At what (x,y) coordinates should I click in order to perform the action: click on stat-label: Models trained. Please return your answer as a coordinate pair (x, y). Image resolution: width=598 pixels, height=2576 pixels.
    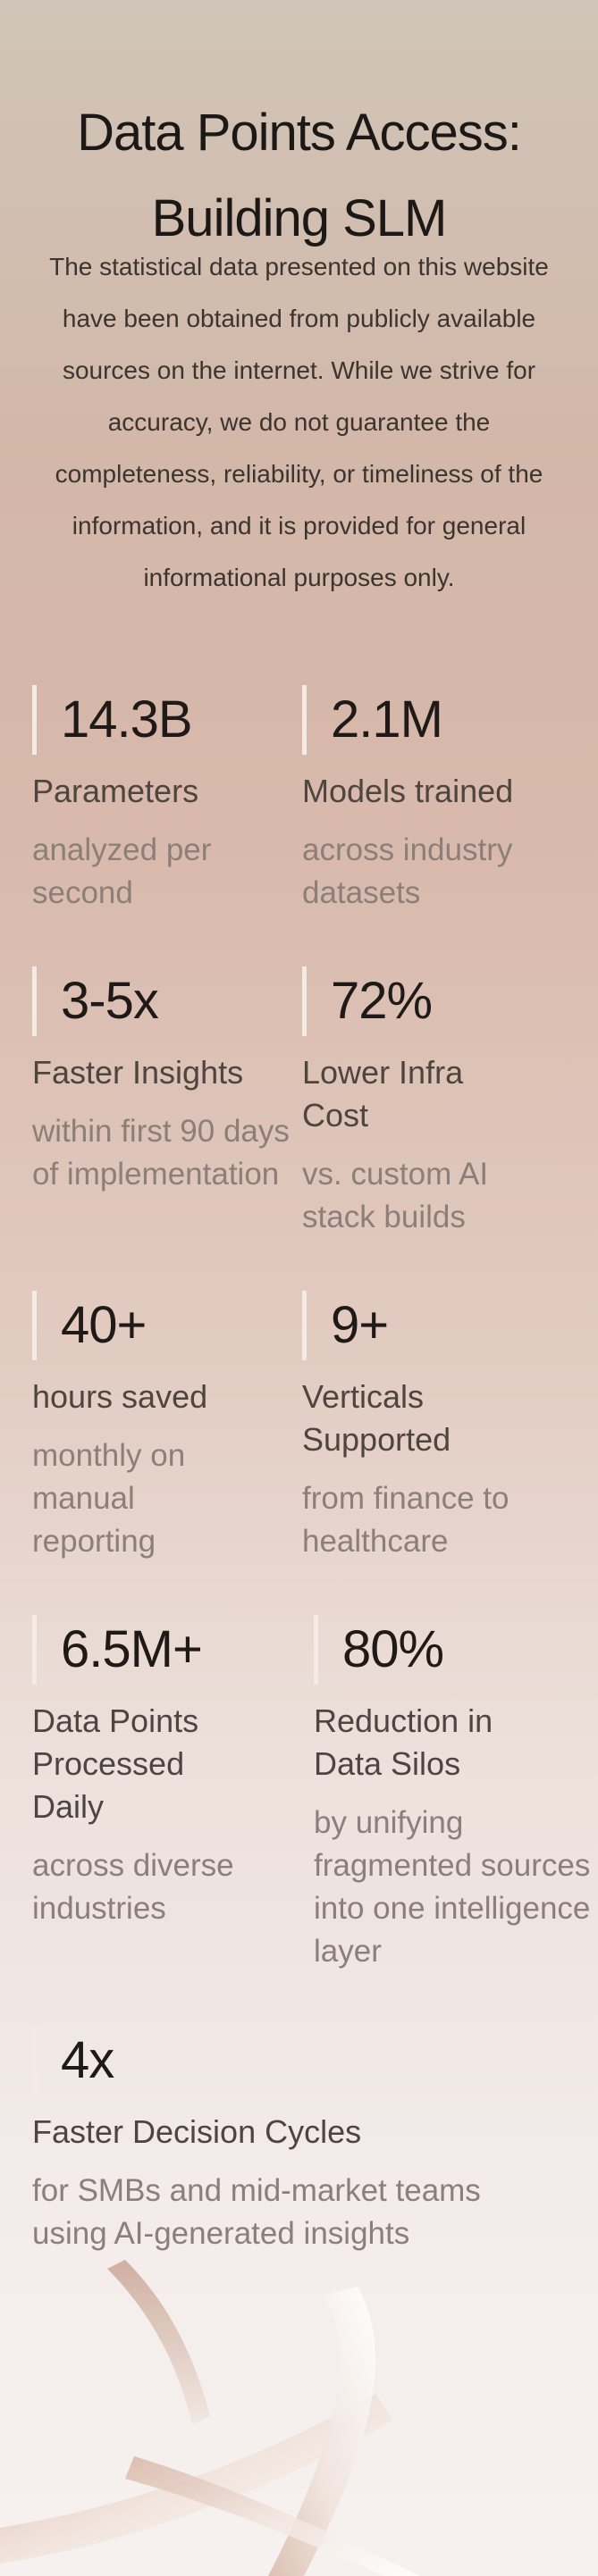
    Looking at the image, I should click on (408, 791).